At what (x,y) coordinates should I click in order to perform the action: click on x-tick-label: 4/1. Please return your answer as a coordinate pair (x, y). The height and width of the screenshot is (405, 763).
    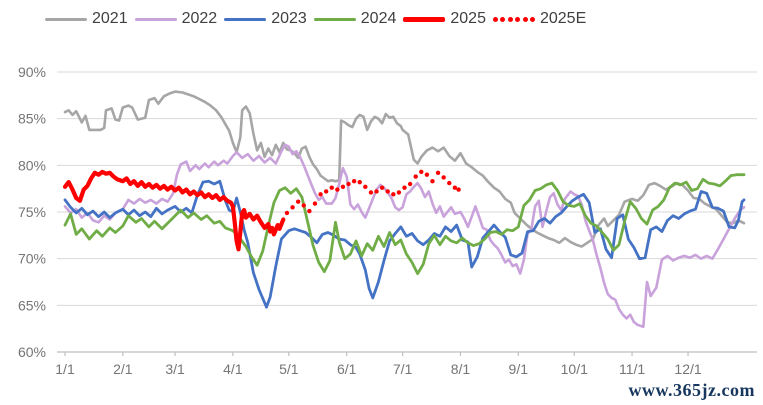
    Looking at the image, I should click on (233, 369).